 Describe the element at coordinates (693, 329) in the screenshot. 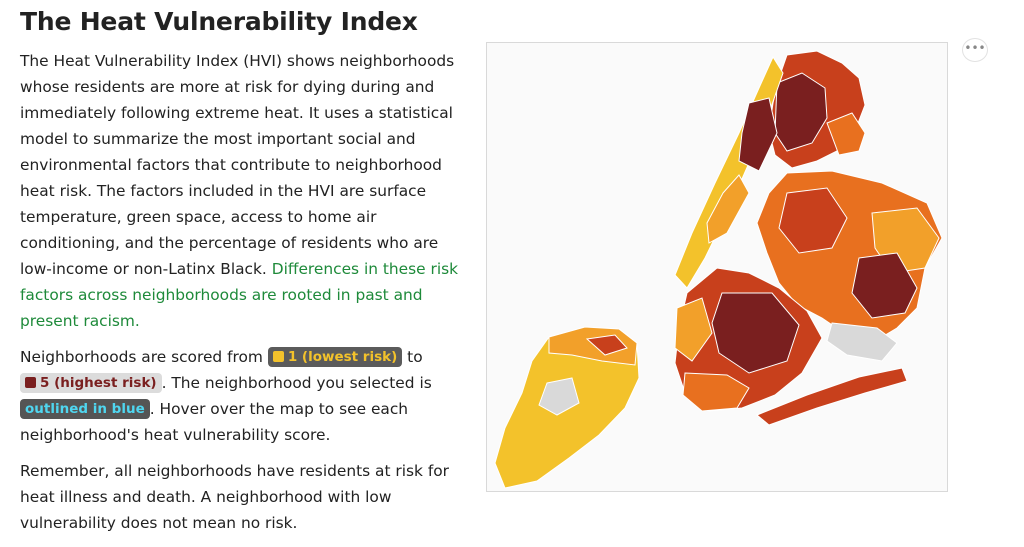

I see `brooklyn-west-region` at that location.